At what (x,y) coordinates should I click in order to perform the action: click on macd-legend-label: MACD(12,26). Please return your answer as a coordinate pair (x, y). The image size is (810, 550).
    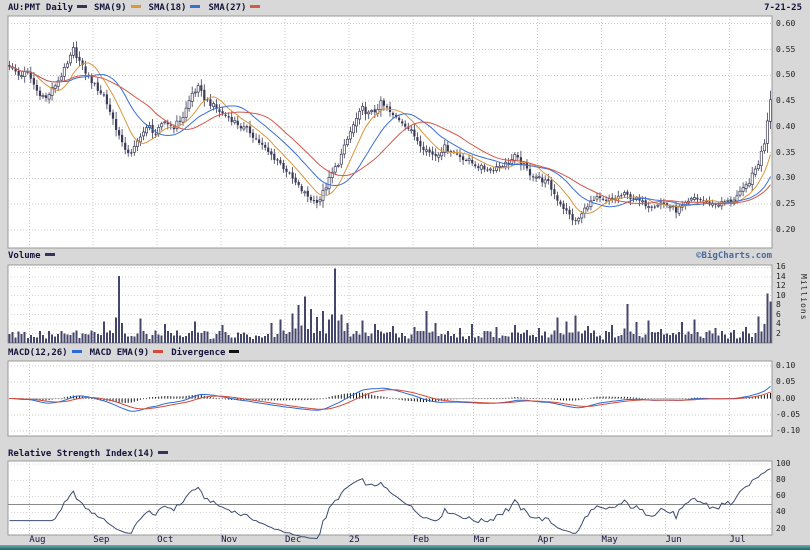
    Looking at the image, I should click on (38, 353).